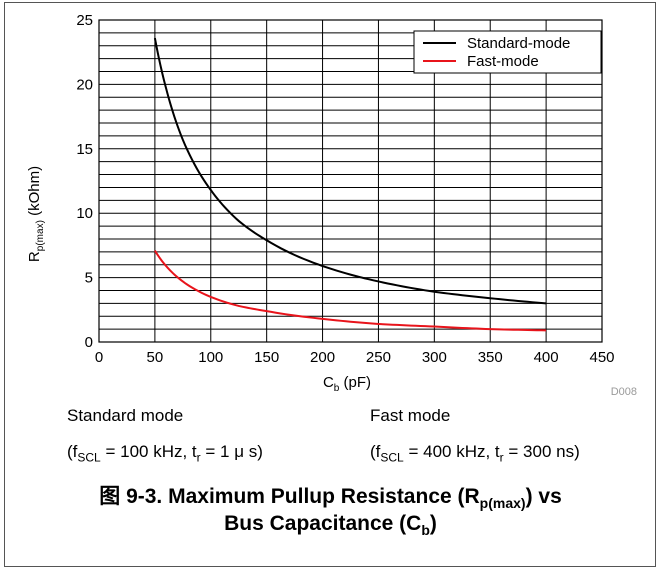 The width and height of the screenshot is (661, 571). Describe the element at coordinates (378, 357) in the screenshot. I see `x-tick-label: 250` at that location.